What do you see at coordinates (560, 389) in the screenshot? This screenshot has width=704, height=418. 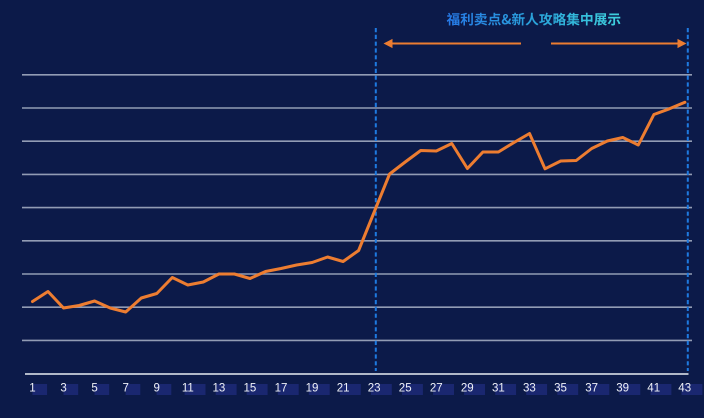 I see `svg-text: 35` at bounding box center [560, 389].